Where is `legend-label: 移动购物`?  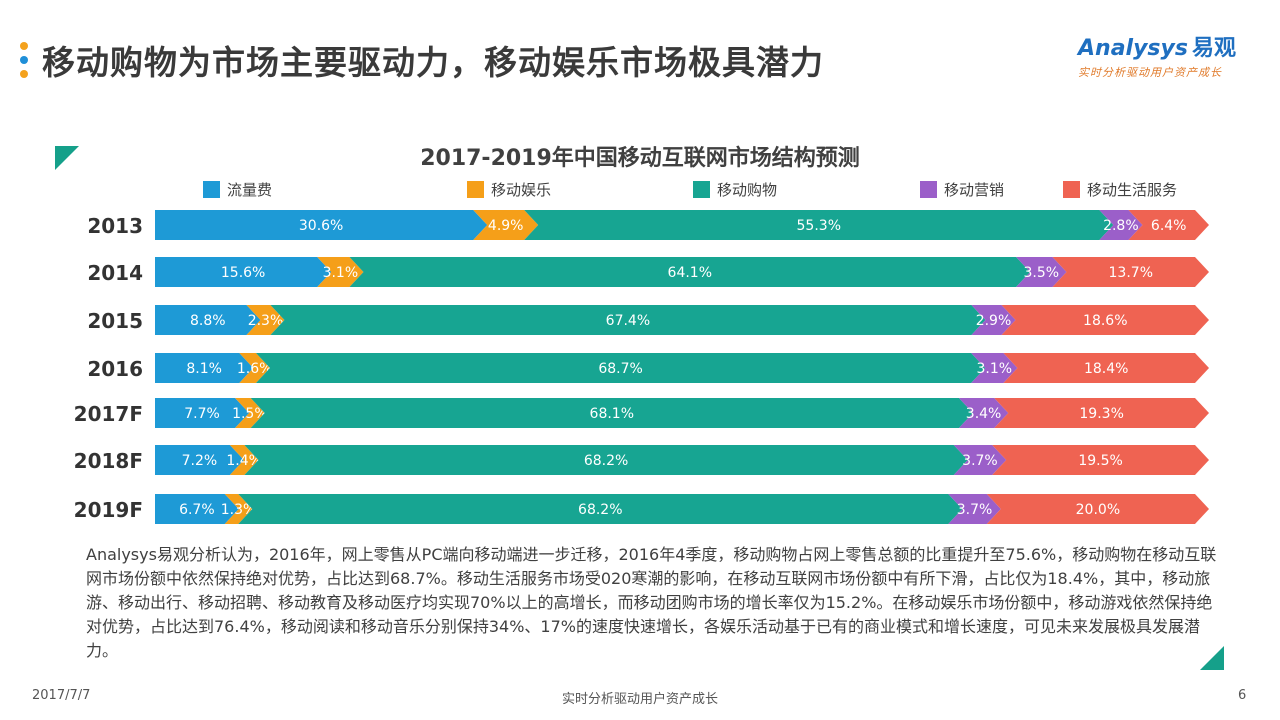 legend-label: 移动购物 is located at coordinates (747, 190).